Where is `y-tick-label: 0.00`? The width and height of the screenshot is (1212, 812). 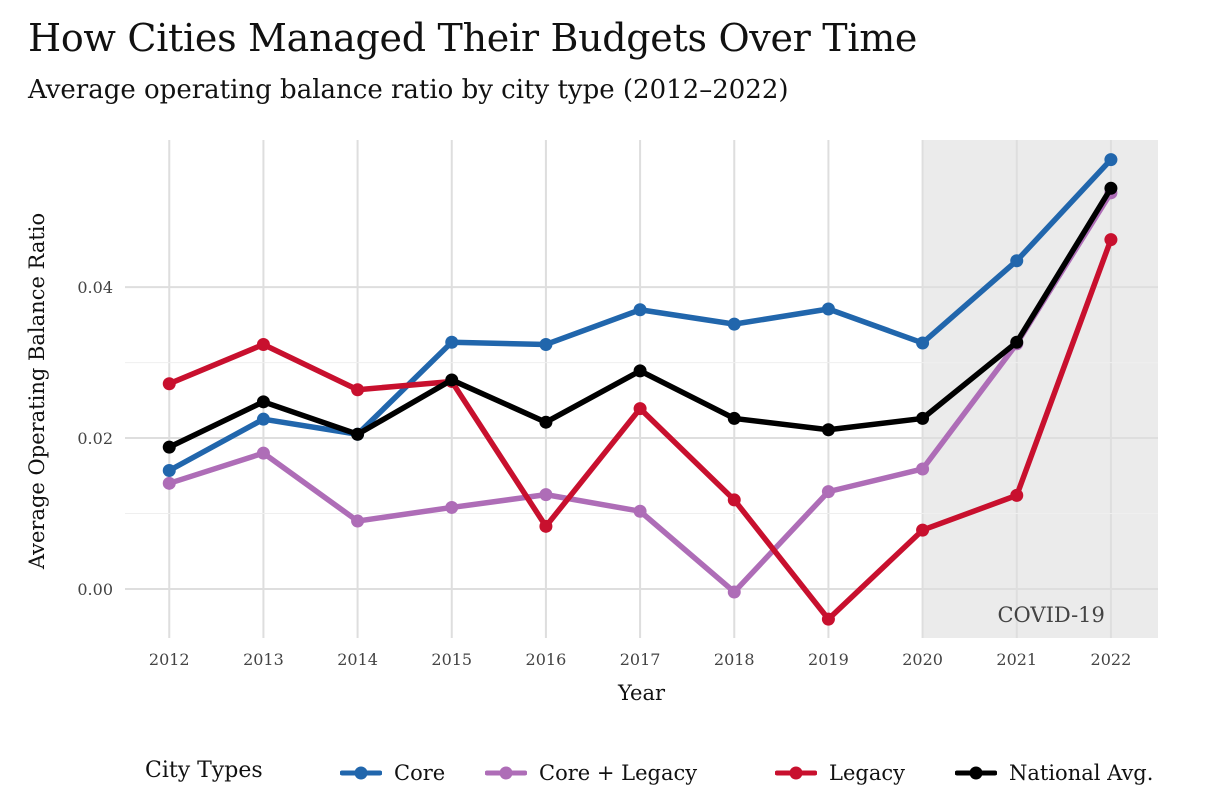 y-tick-label: 0.00 is located at coordinates (95, 589).